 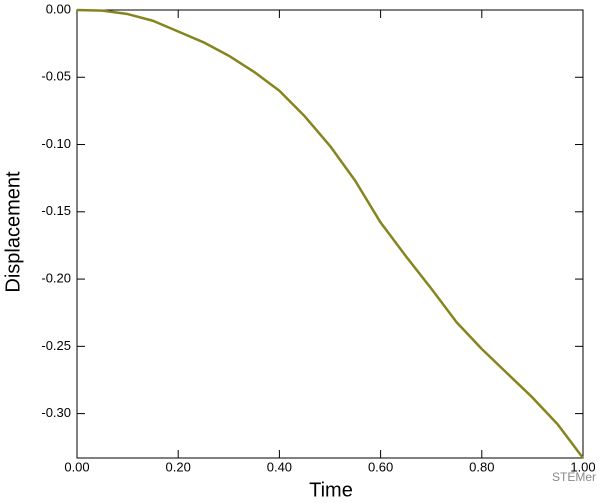 I want to click on x-tick-label: 0.60, so click(x=380, y=466).